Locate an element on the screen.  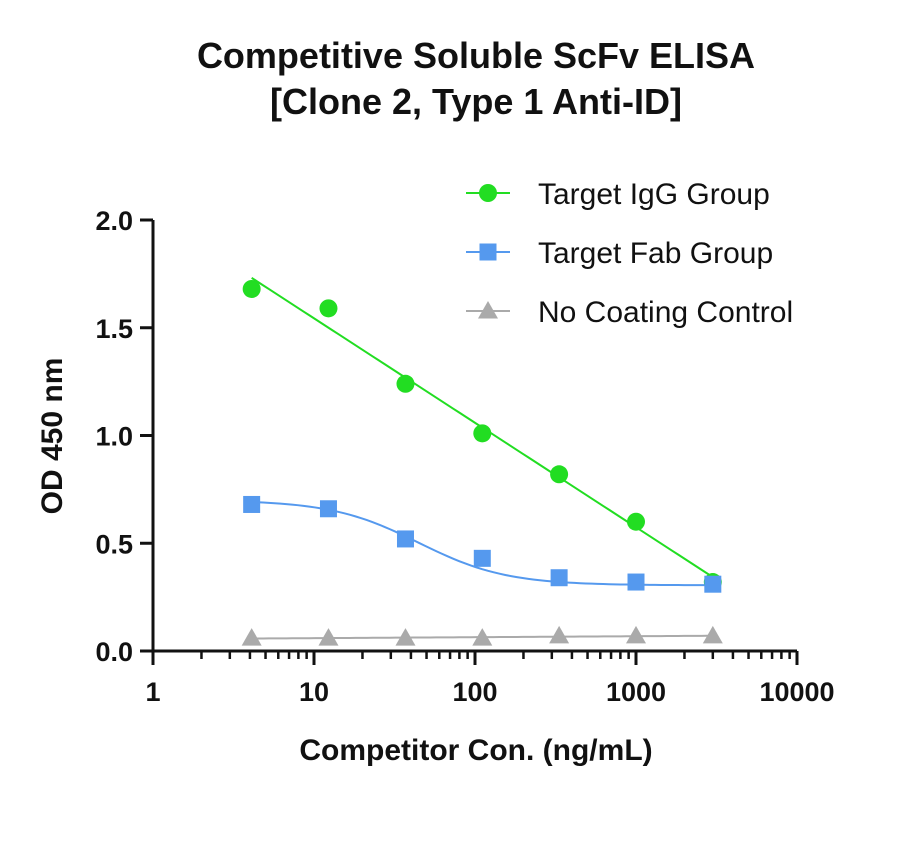
x-tick-label: 1000 is located at coordinates (636, 692).